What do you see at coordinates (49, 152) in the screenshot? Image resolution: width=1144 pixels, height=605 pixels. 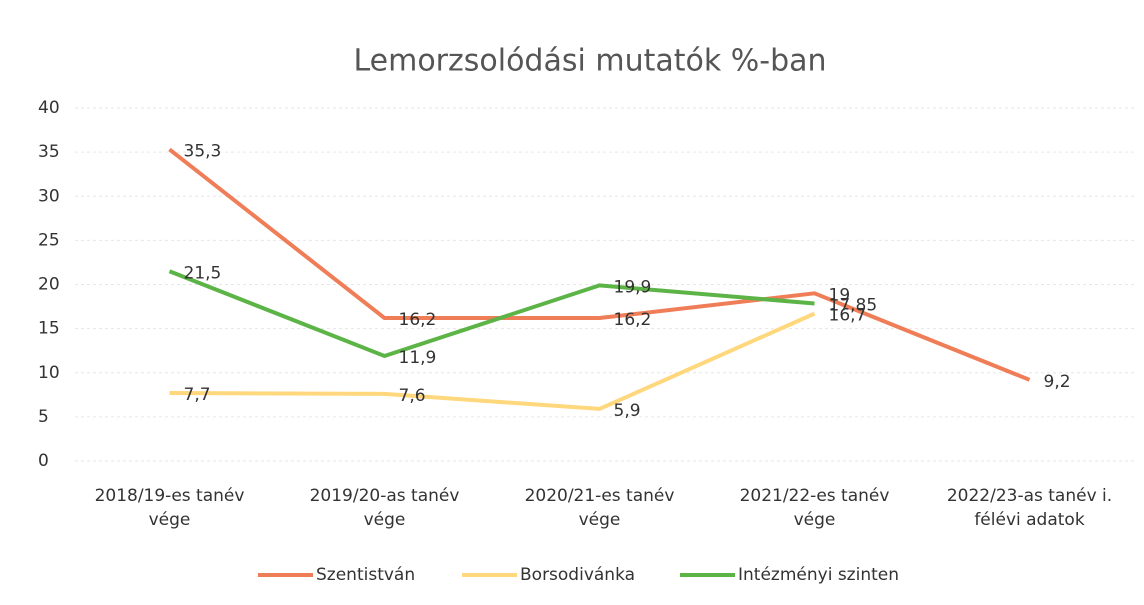 I see `y-tick-label: 35` at bounding box center [49, 152].